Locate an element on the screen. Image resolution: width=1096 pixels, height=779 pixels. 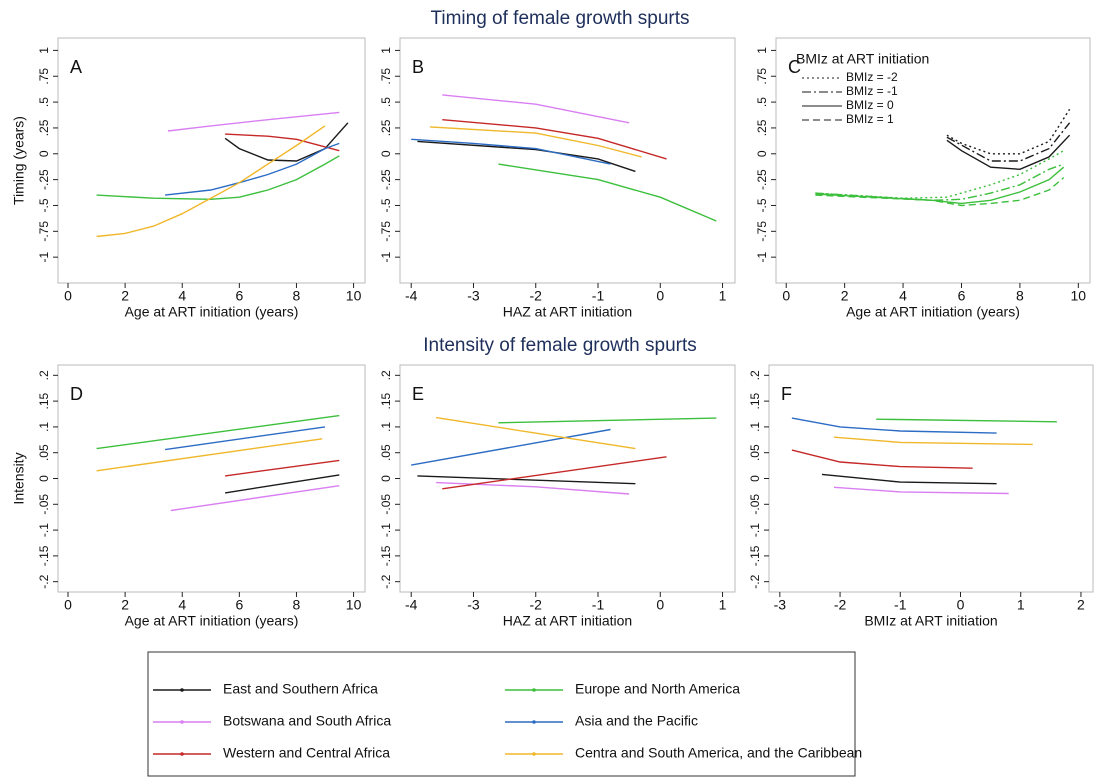
y-axis-title: Timing (years) is located at coordinates (19, 160).